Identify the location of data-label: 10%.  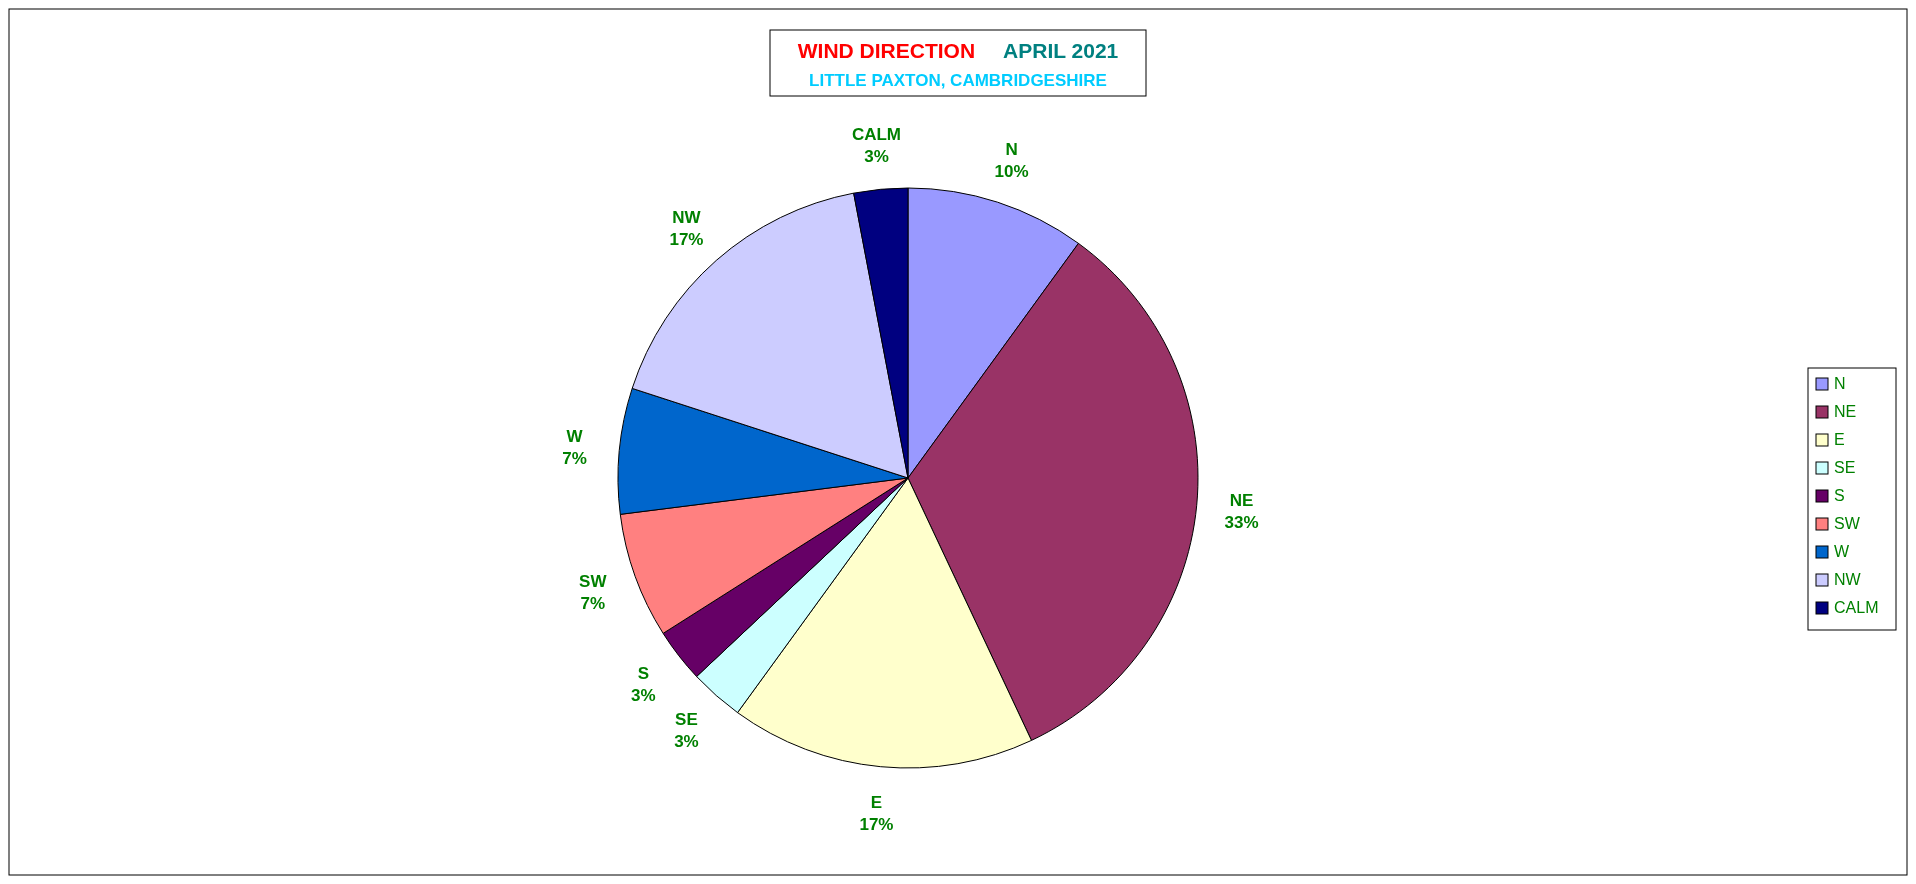
(1011, 172).